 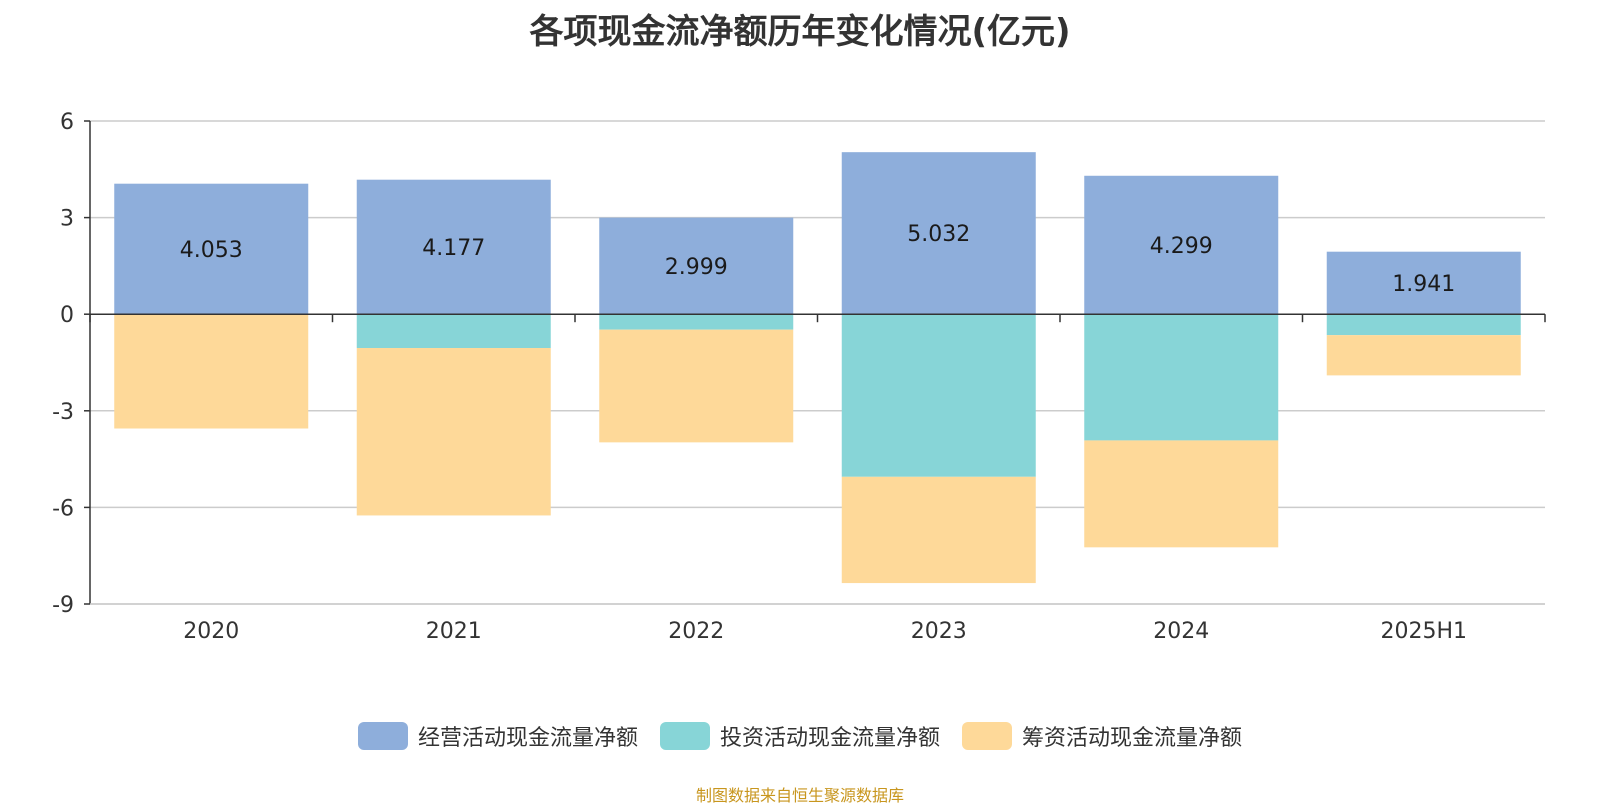 I want to click on x-tick-label: 2020, so click(x=211, y=631).